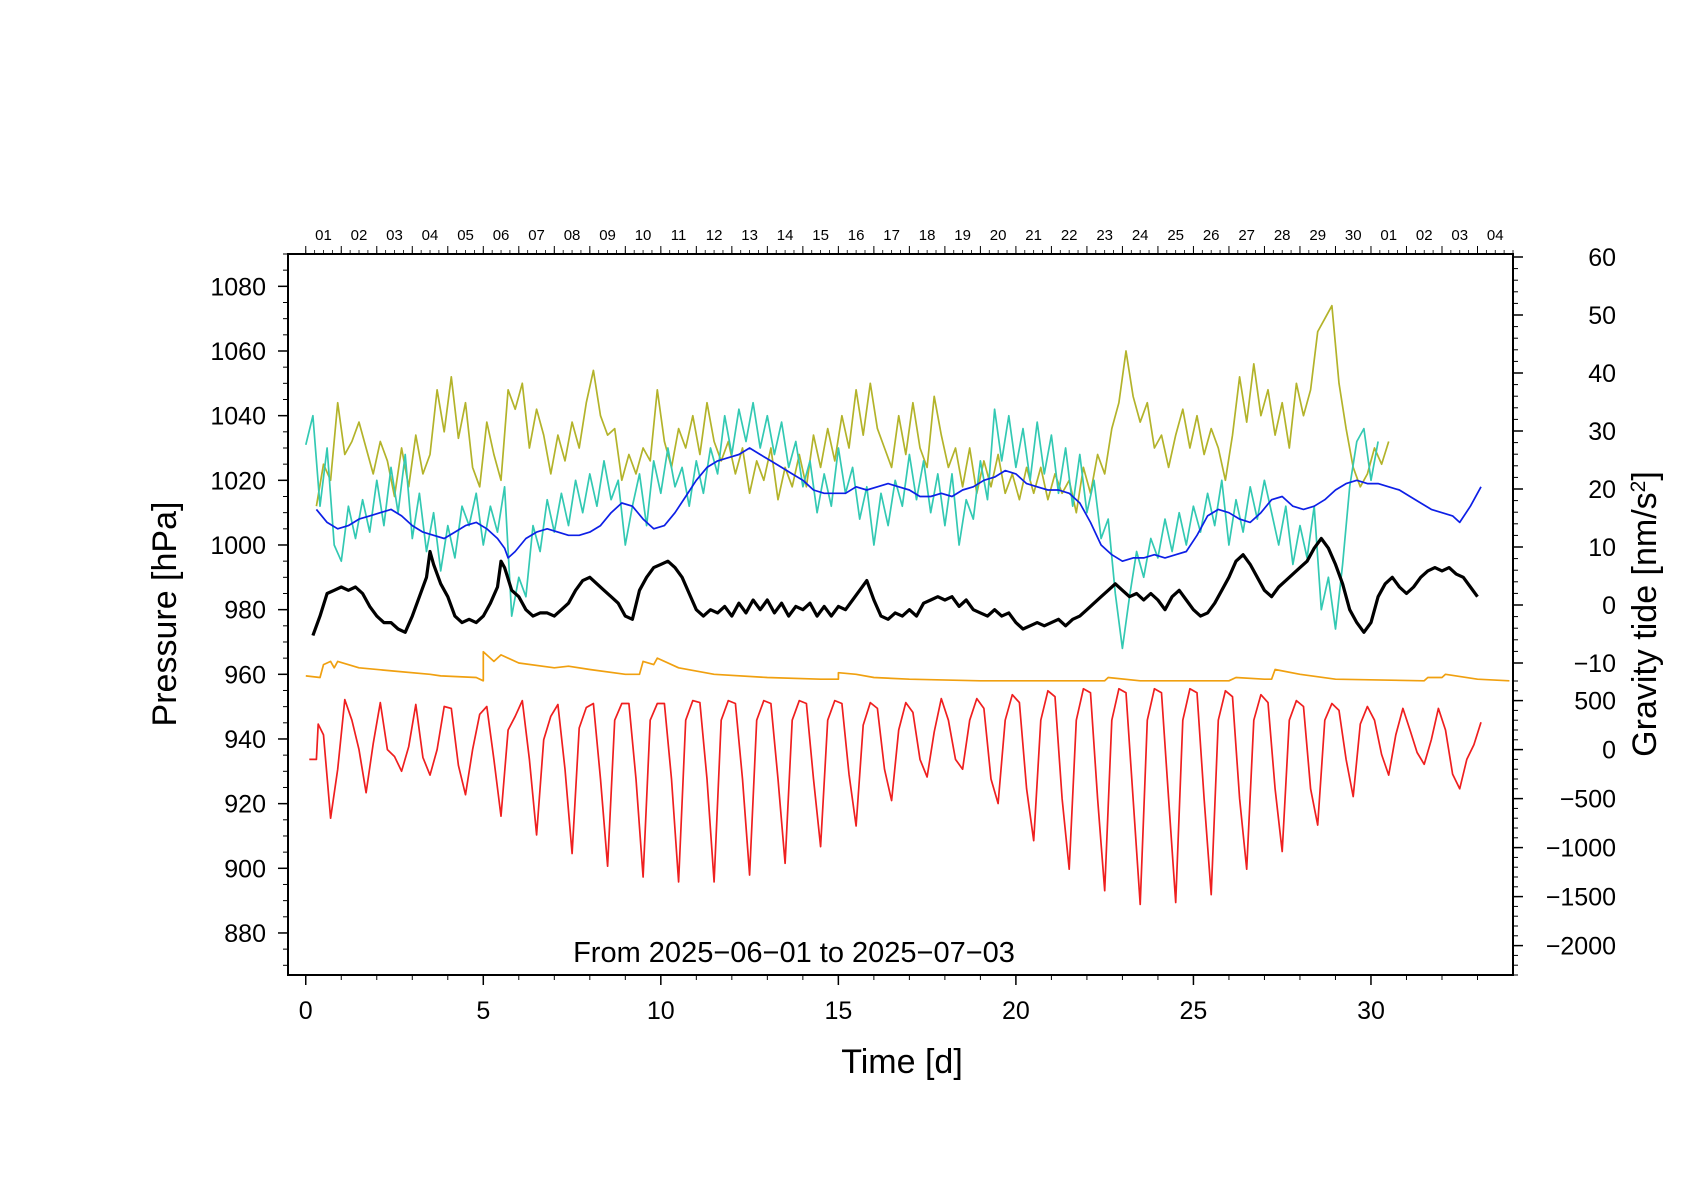 Image resolution: width=1684 pixels, height=1195 pixels. What do you see at coordinates (238, 481) in the screenshot?
I see `left-tick-label: 1020` at bounding box center [238, 481].